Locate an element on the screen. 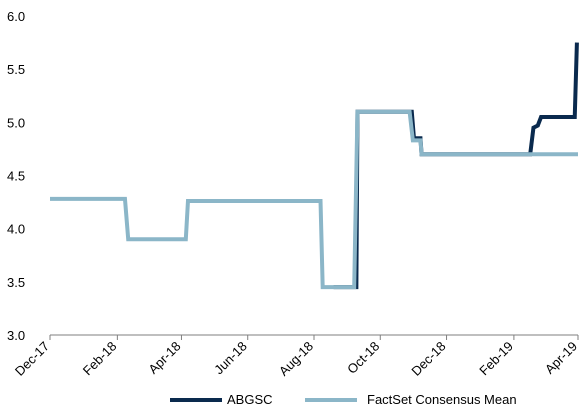  x-tick-label: Aug-18 is located at coordinates (296, 359).